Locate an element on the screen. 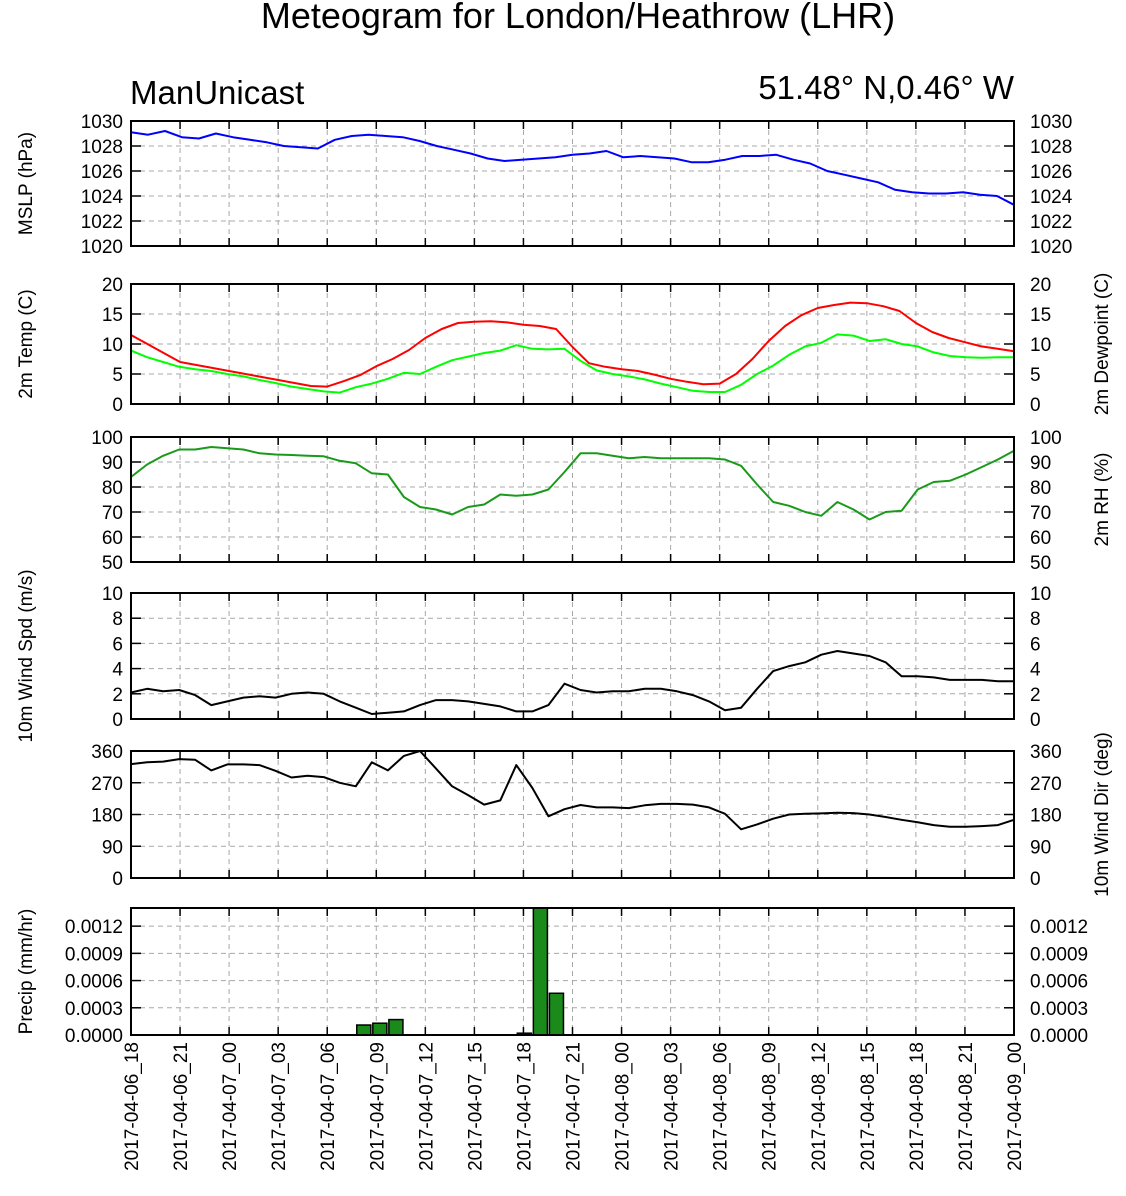  y-tick-label-right: 0.0006 is located at coordinates (1059, 982).